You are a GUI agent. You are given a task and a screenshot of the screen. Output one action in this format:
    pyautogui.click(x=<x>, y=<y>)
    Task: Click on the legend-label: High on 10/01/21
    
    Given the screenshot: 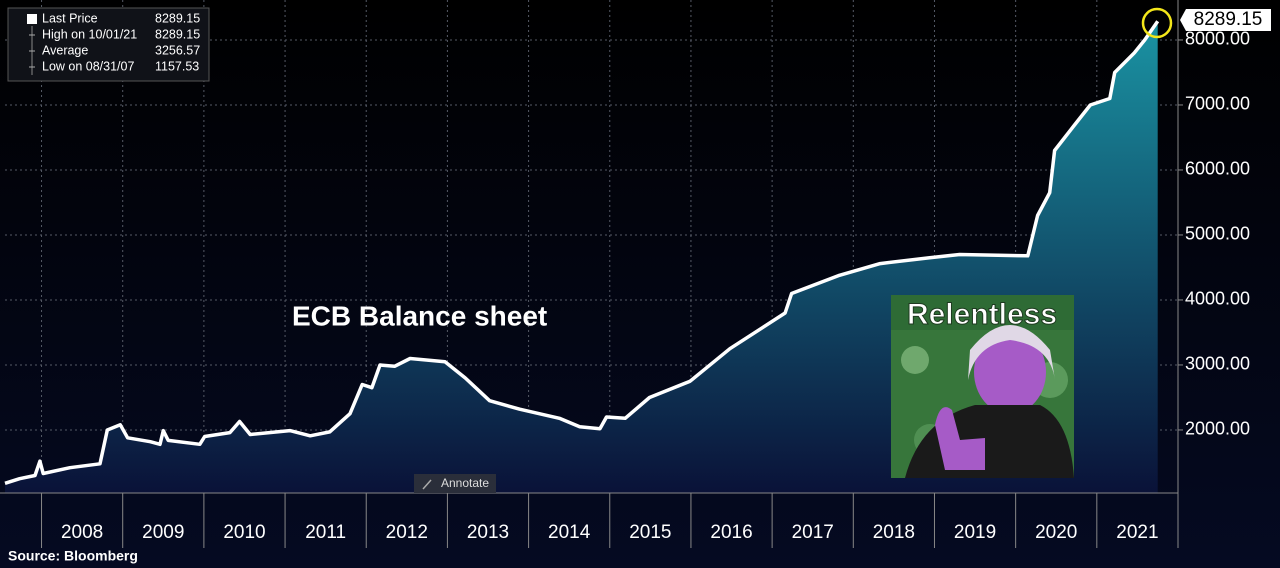 What is the action you would take?
    pyautogui.click(x=89, y=34)
    